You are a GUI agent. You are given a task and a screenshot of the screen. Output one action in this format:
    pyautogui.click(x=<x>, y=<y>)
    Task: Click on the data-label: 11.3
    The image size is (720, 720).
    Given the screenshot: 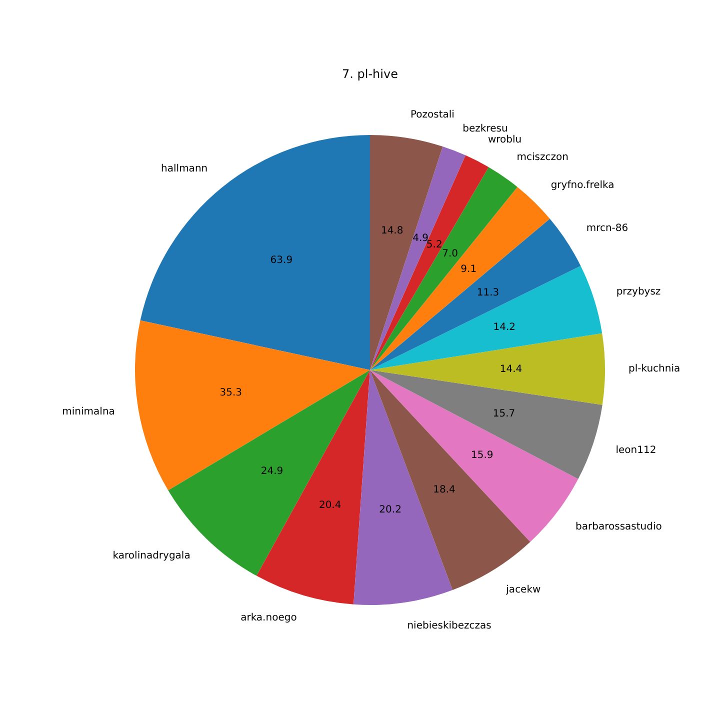 What is the action you would take?
    pyautogui.click(x=488, y=293)
    